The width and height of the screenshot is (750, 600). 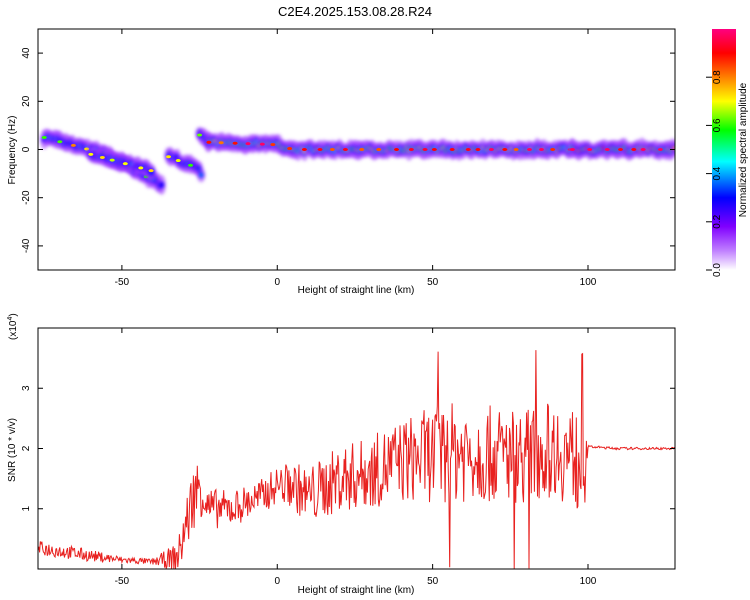 What do you see at coordinates (717, 125) in the screenshot?
I see `colorbar-tick-label: 0.6` at bounding box center [717, 125].